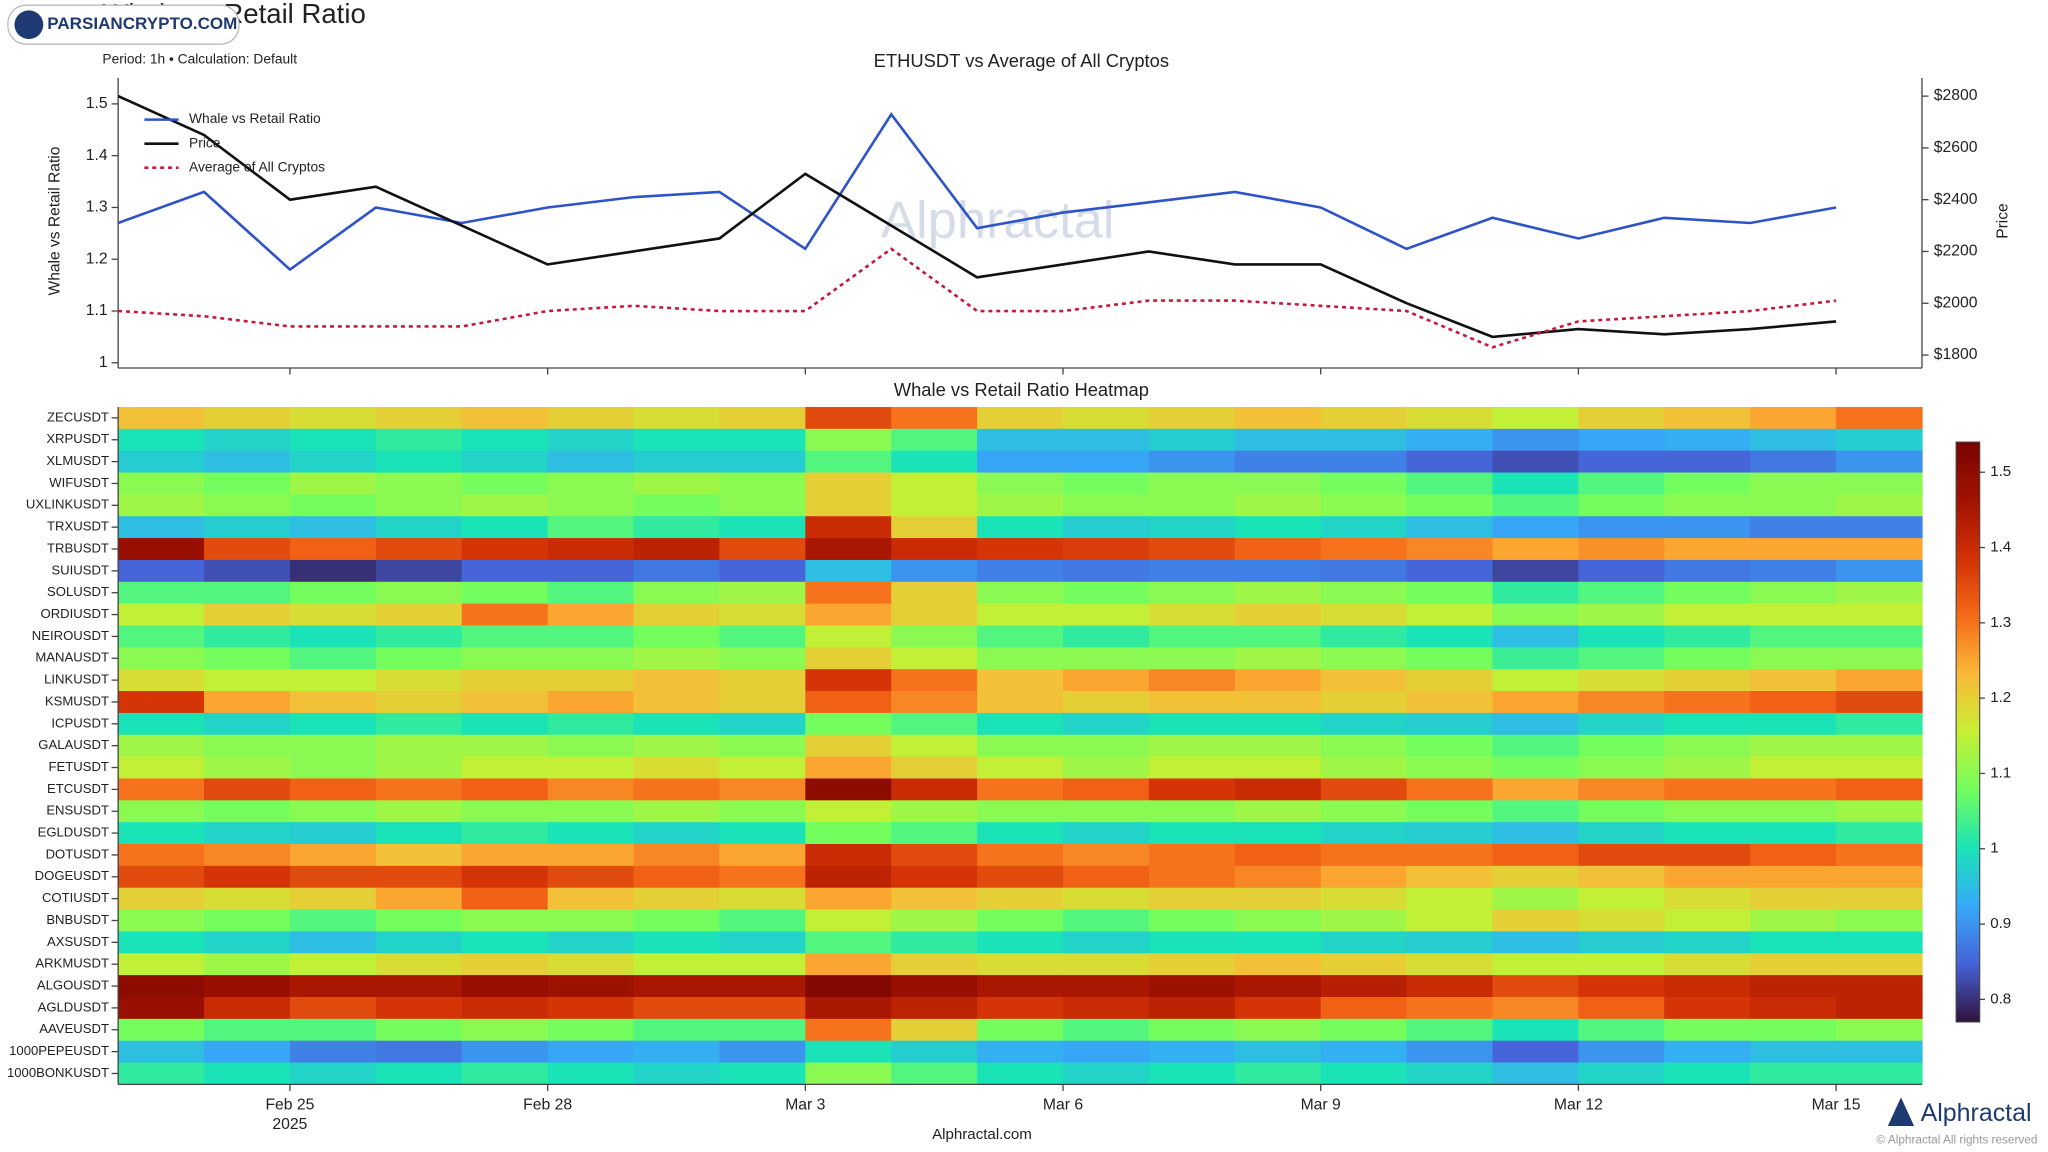 The image size is (2048, 1152). I want to click on y-tick-label: 1, so click(103, 362).